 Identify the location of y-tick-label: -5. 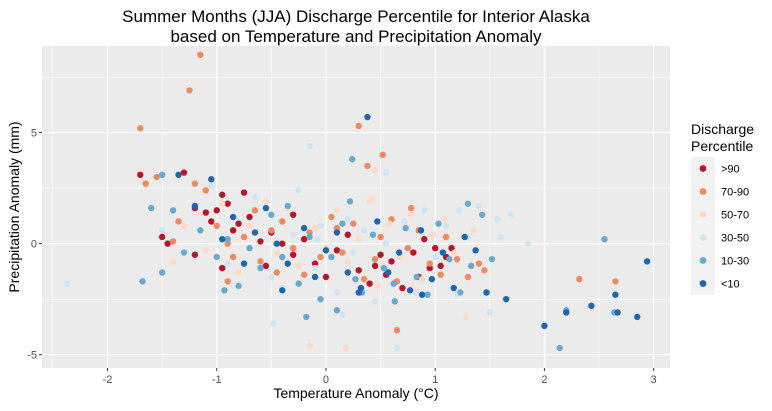
(32, 356).